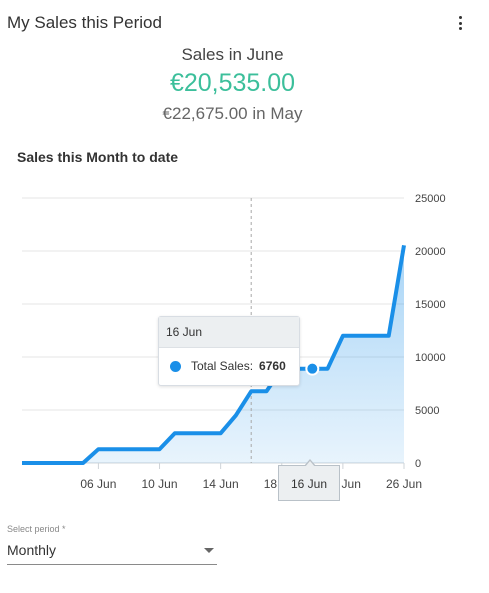 The width and height of the screenshot is (489, 593). What do you see at coordinates (209, 550) in the screenshot?
I see `dropdown-arrow-icon` at bounding box center [209, 550].